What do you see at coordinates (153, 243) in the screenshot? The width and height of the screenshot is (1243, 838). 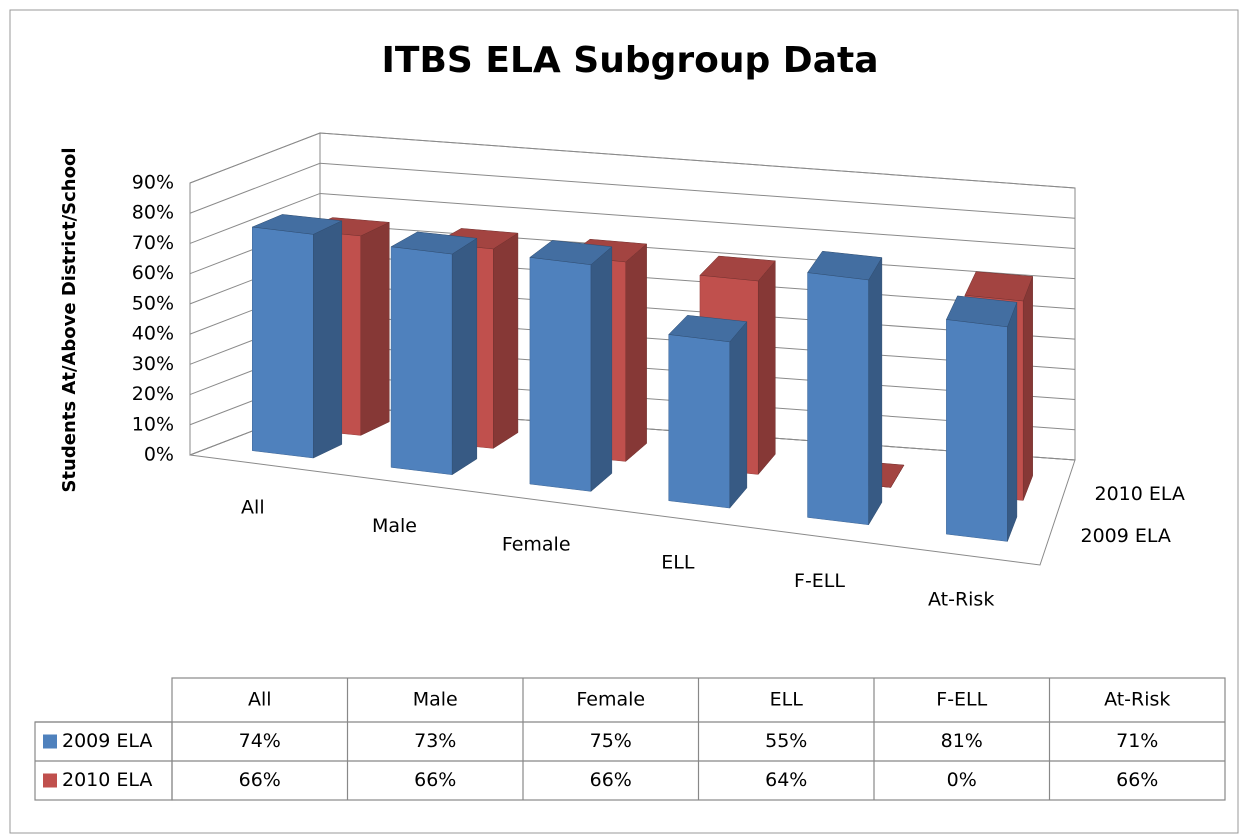 I see `y-tick-label: 70%` at bounding box center [153, 243].